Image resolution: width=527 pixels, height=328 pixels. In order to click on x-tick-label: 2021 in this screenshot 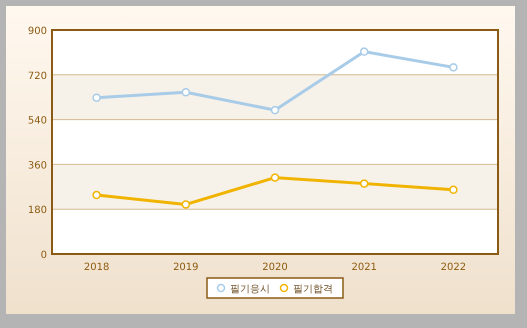, I will do `click(364, 267)`.